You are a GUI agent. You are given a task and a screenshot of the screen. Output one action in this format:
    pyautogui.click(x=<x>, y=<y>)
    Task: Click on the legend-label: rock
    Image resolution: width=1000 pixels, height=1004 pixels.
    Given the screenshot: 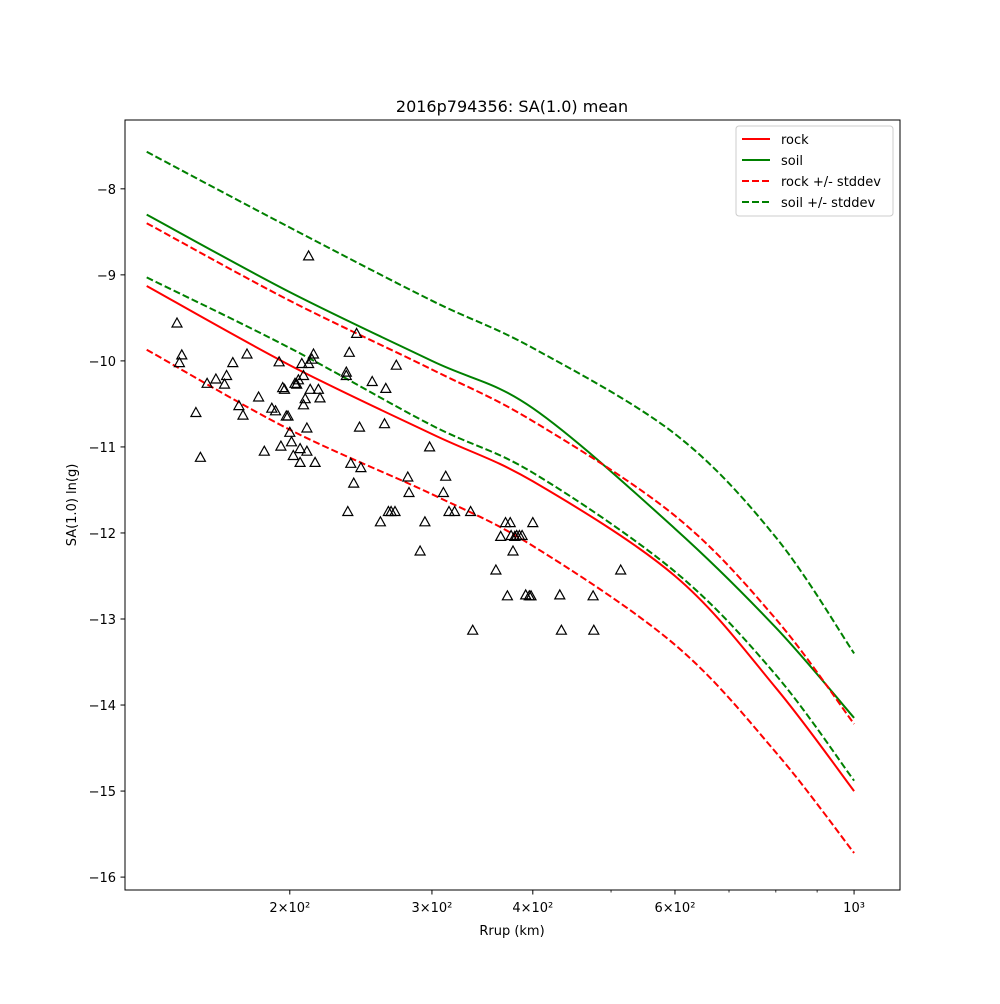 What is the action you would take?
    pyautogui.click(x=795, y=140)
    